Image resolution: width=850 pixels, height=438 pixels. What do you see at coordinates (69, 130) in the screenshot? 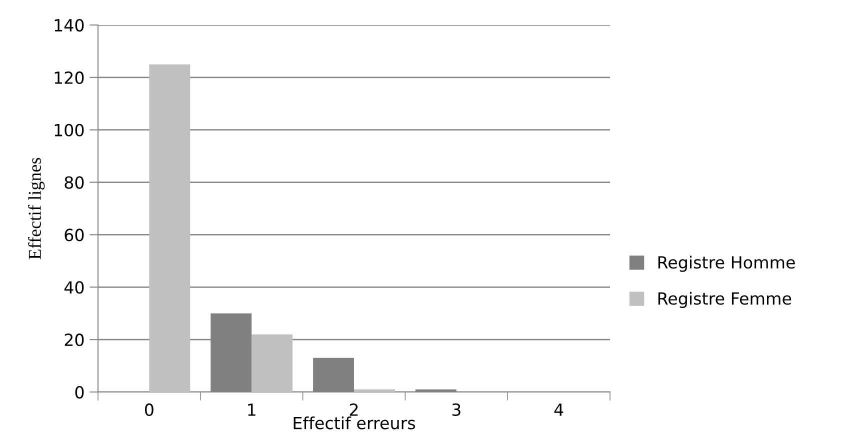
I see `y-tick-label: 100` at bounding box center [69, 130].